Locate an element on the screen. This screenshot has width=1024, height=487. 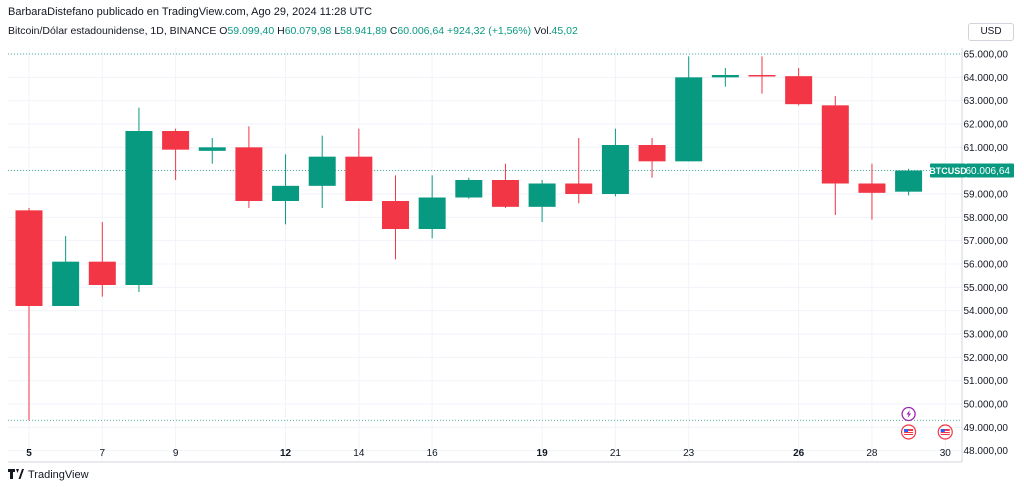
us-flag-icon is located at coordinates (945, 432).